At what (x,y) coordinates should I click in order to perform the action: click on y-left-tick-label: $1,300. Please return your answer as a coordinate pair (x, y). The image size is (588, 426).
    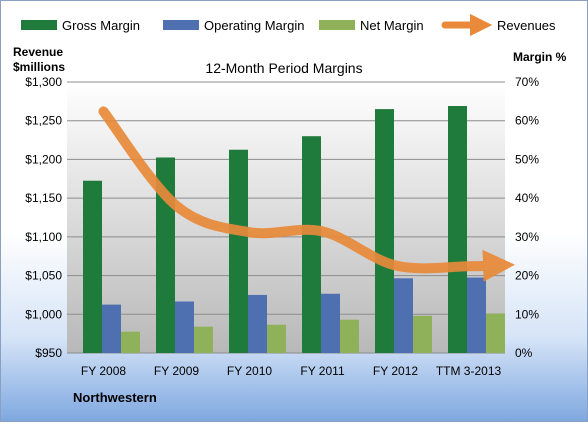
    Looking at the image, I should click on (43, 82).